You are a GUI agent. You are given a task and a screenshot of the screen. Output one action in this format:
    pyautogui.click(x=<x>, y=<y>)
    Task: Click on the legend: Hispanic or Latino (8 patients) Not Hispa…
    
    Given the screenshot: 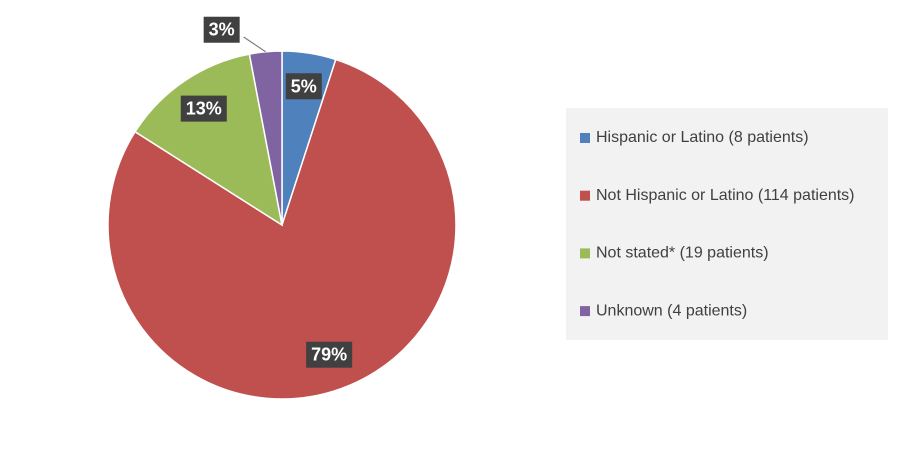 What is the action you would take?
    pyautogui.click(x=717, y=224)
    